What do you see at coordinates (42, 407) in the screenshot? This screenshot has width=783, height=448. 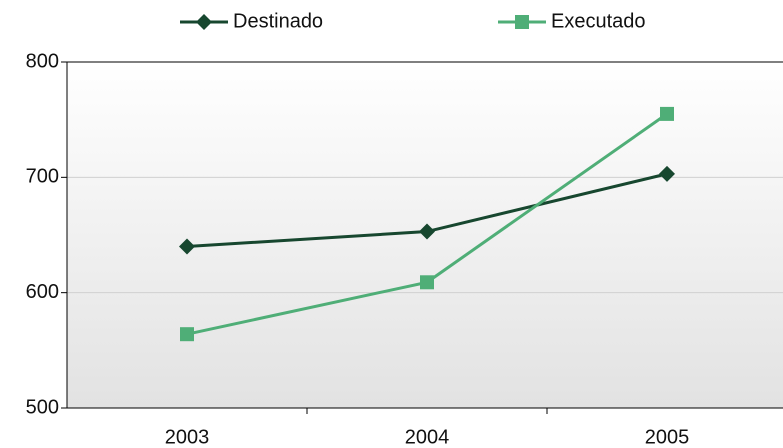 I see `y-tick-label: 500` at bounding box center [42, 407].